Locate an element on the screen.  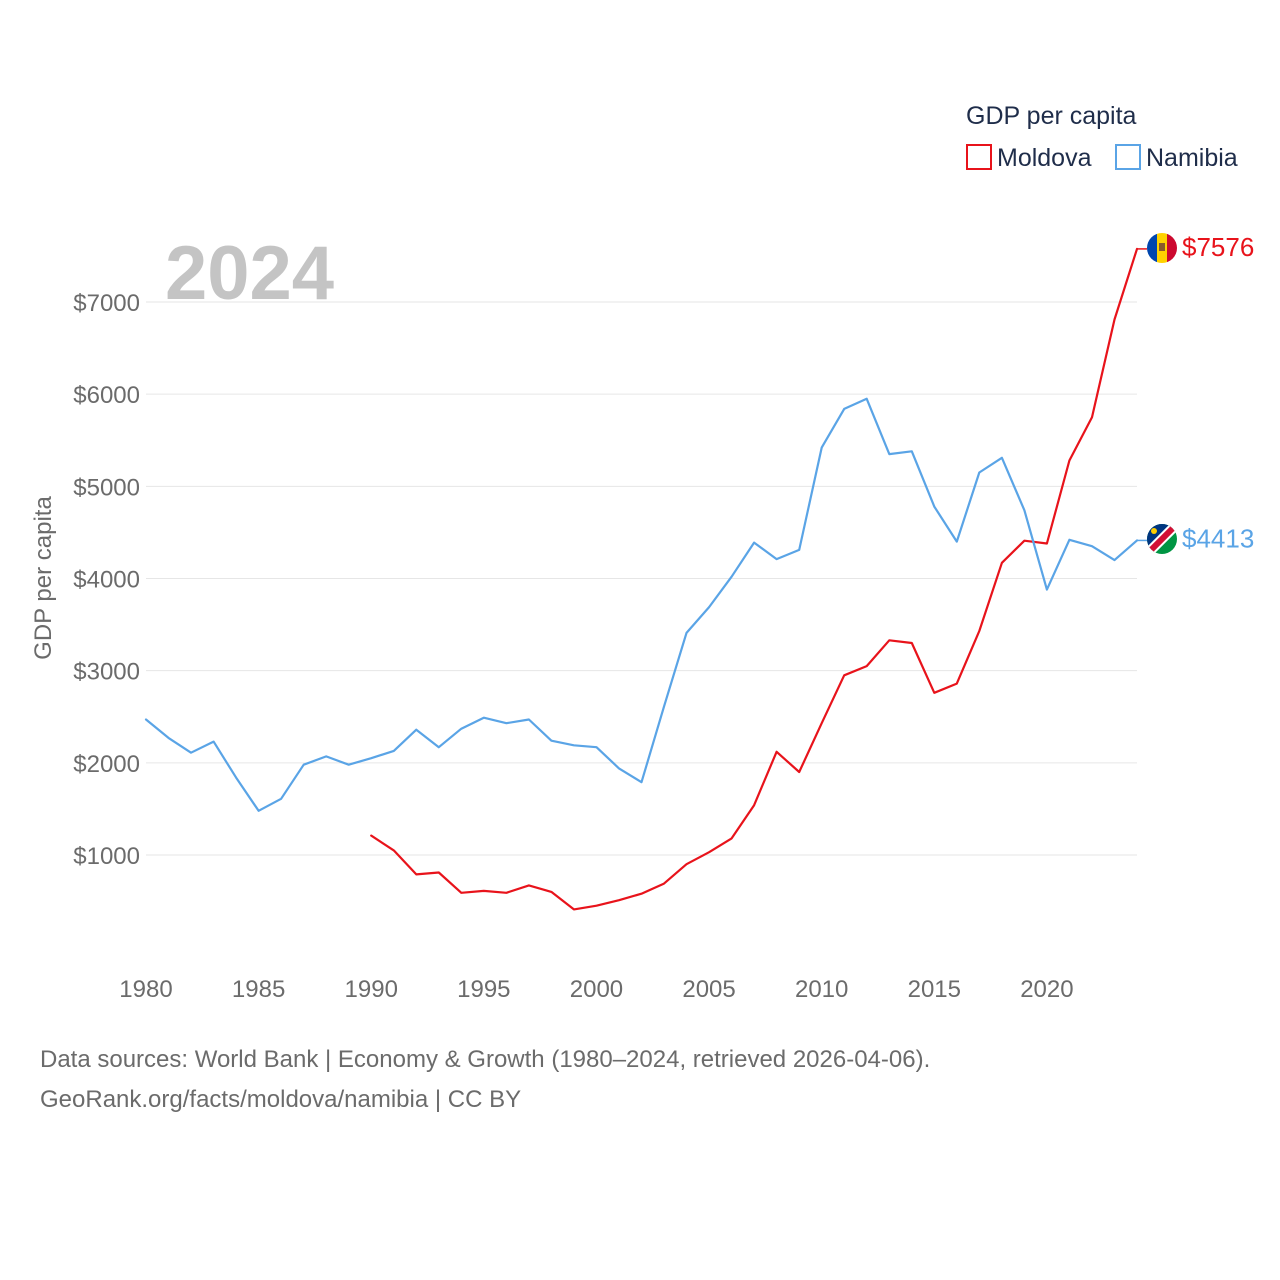
y-axis-ticks: $1000 $2000 $3000 $4000 $5000 $6000 $7000 is located at coordinates (106, 580).